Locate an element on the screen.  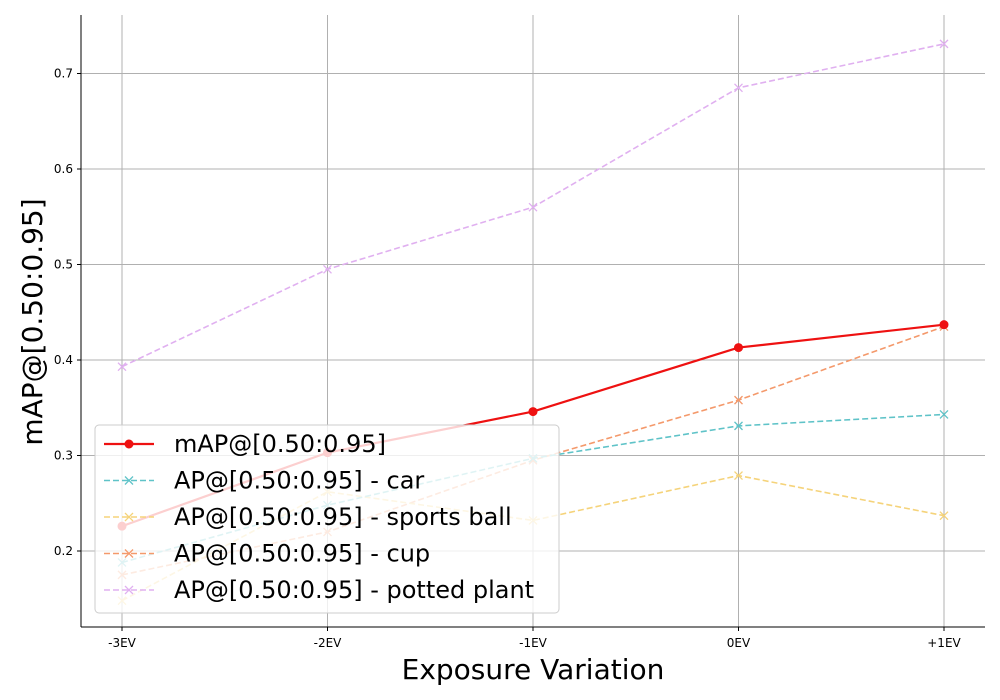
legend-entry: AP@[0.50:0.95] - potted plant is located at coordinates (319, 590).